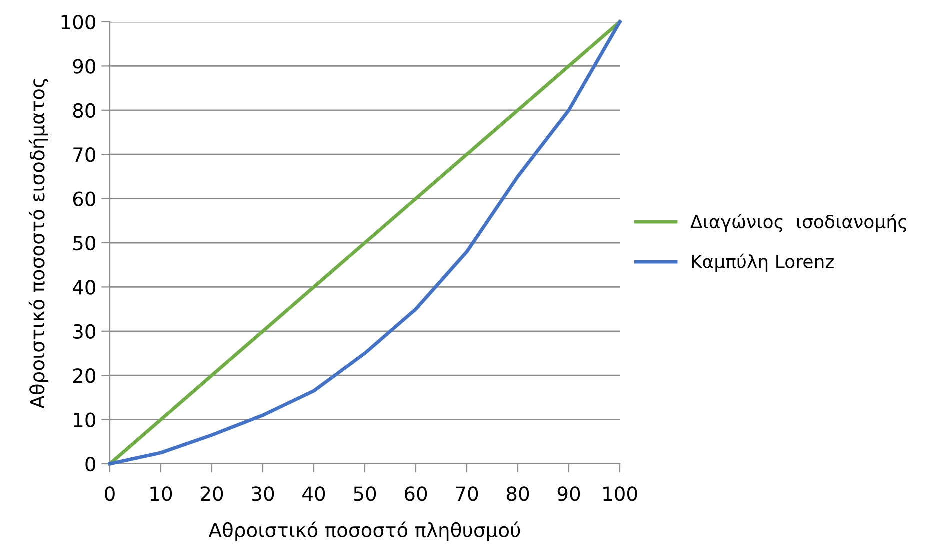 This screenshot has width=941, height=552. Describe the element at coordinates (110, 494) in the screenshot. I see `x-tick-label: 0` at that location.